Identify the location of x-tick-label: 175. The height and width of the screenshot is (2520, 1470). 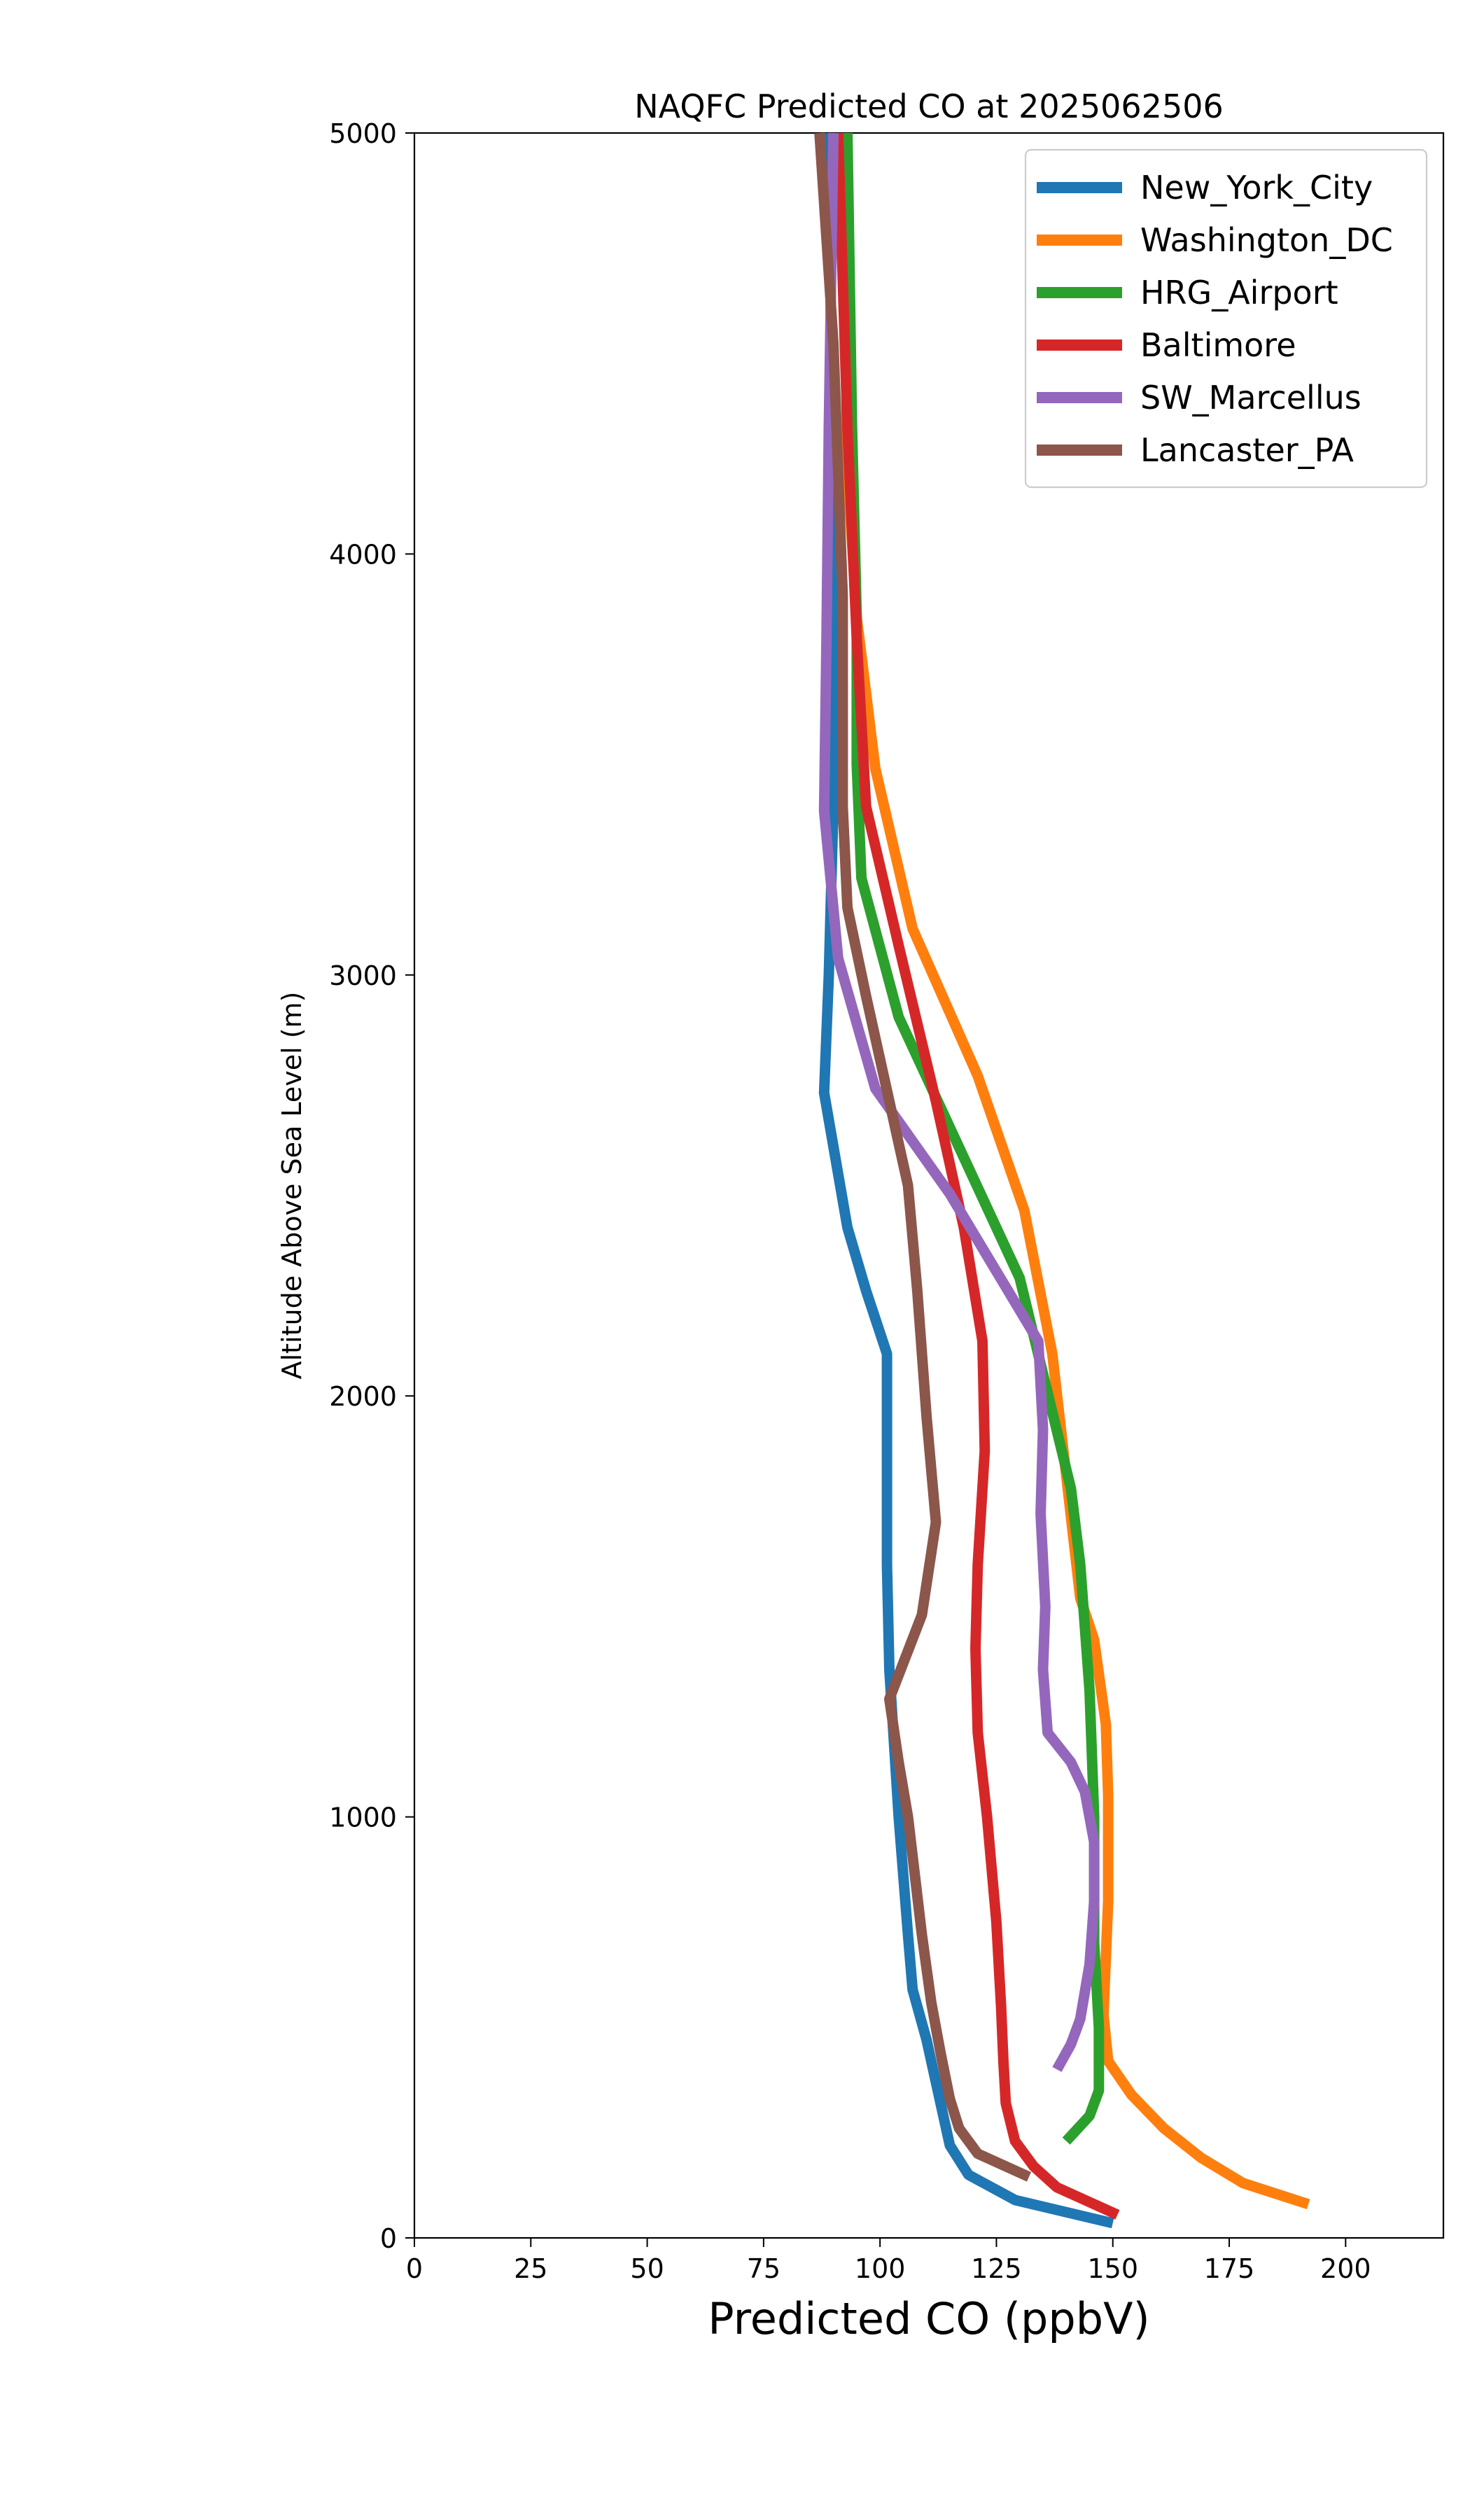
(1229, 2268).